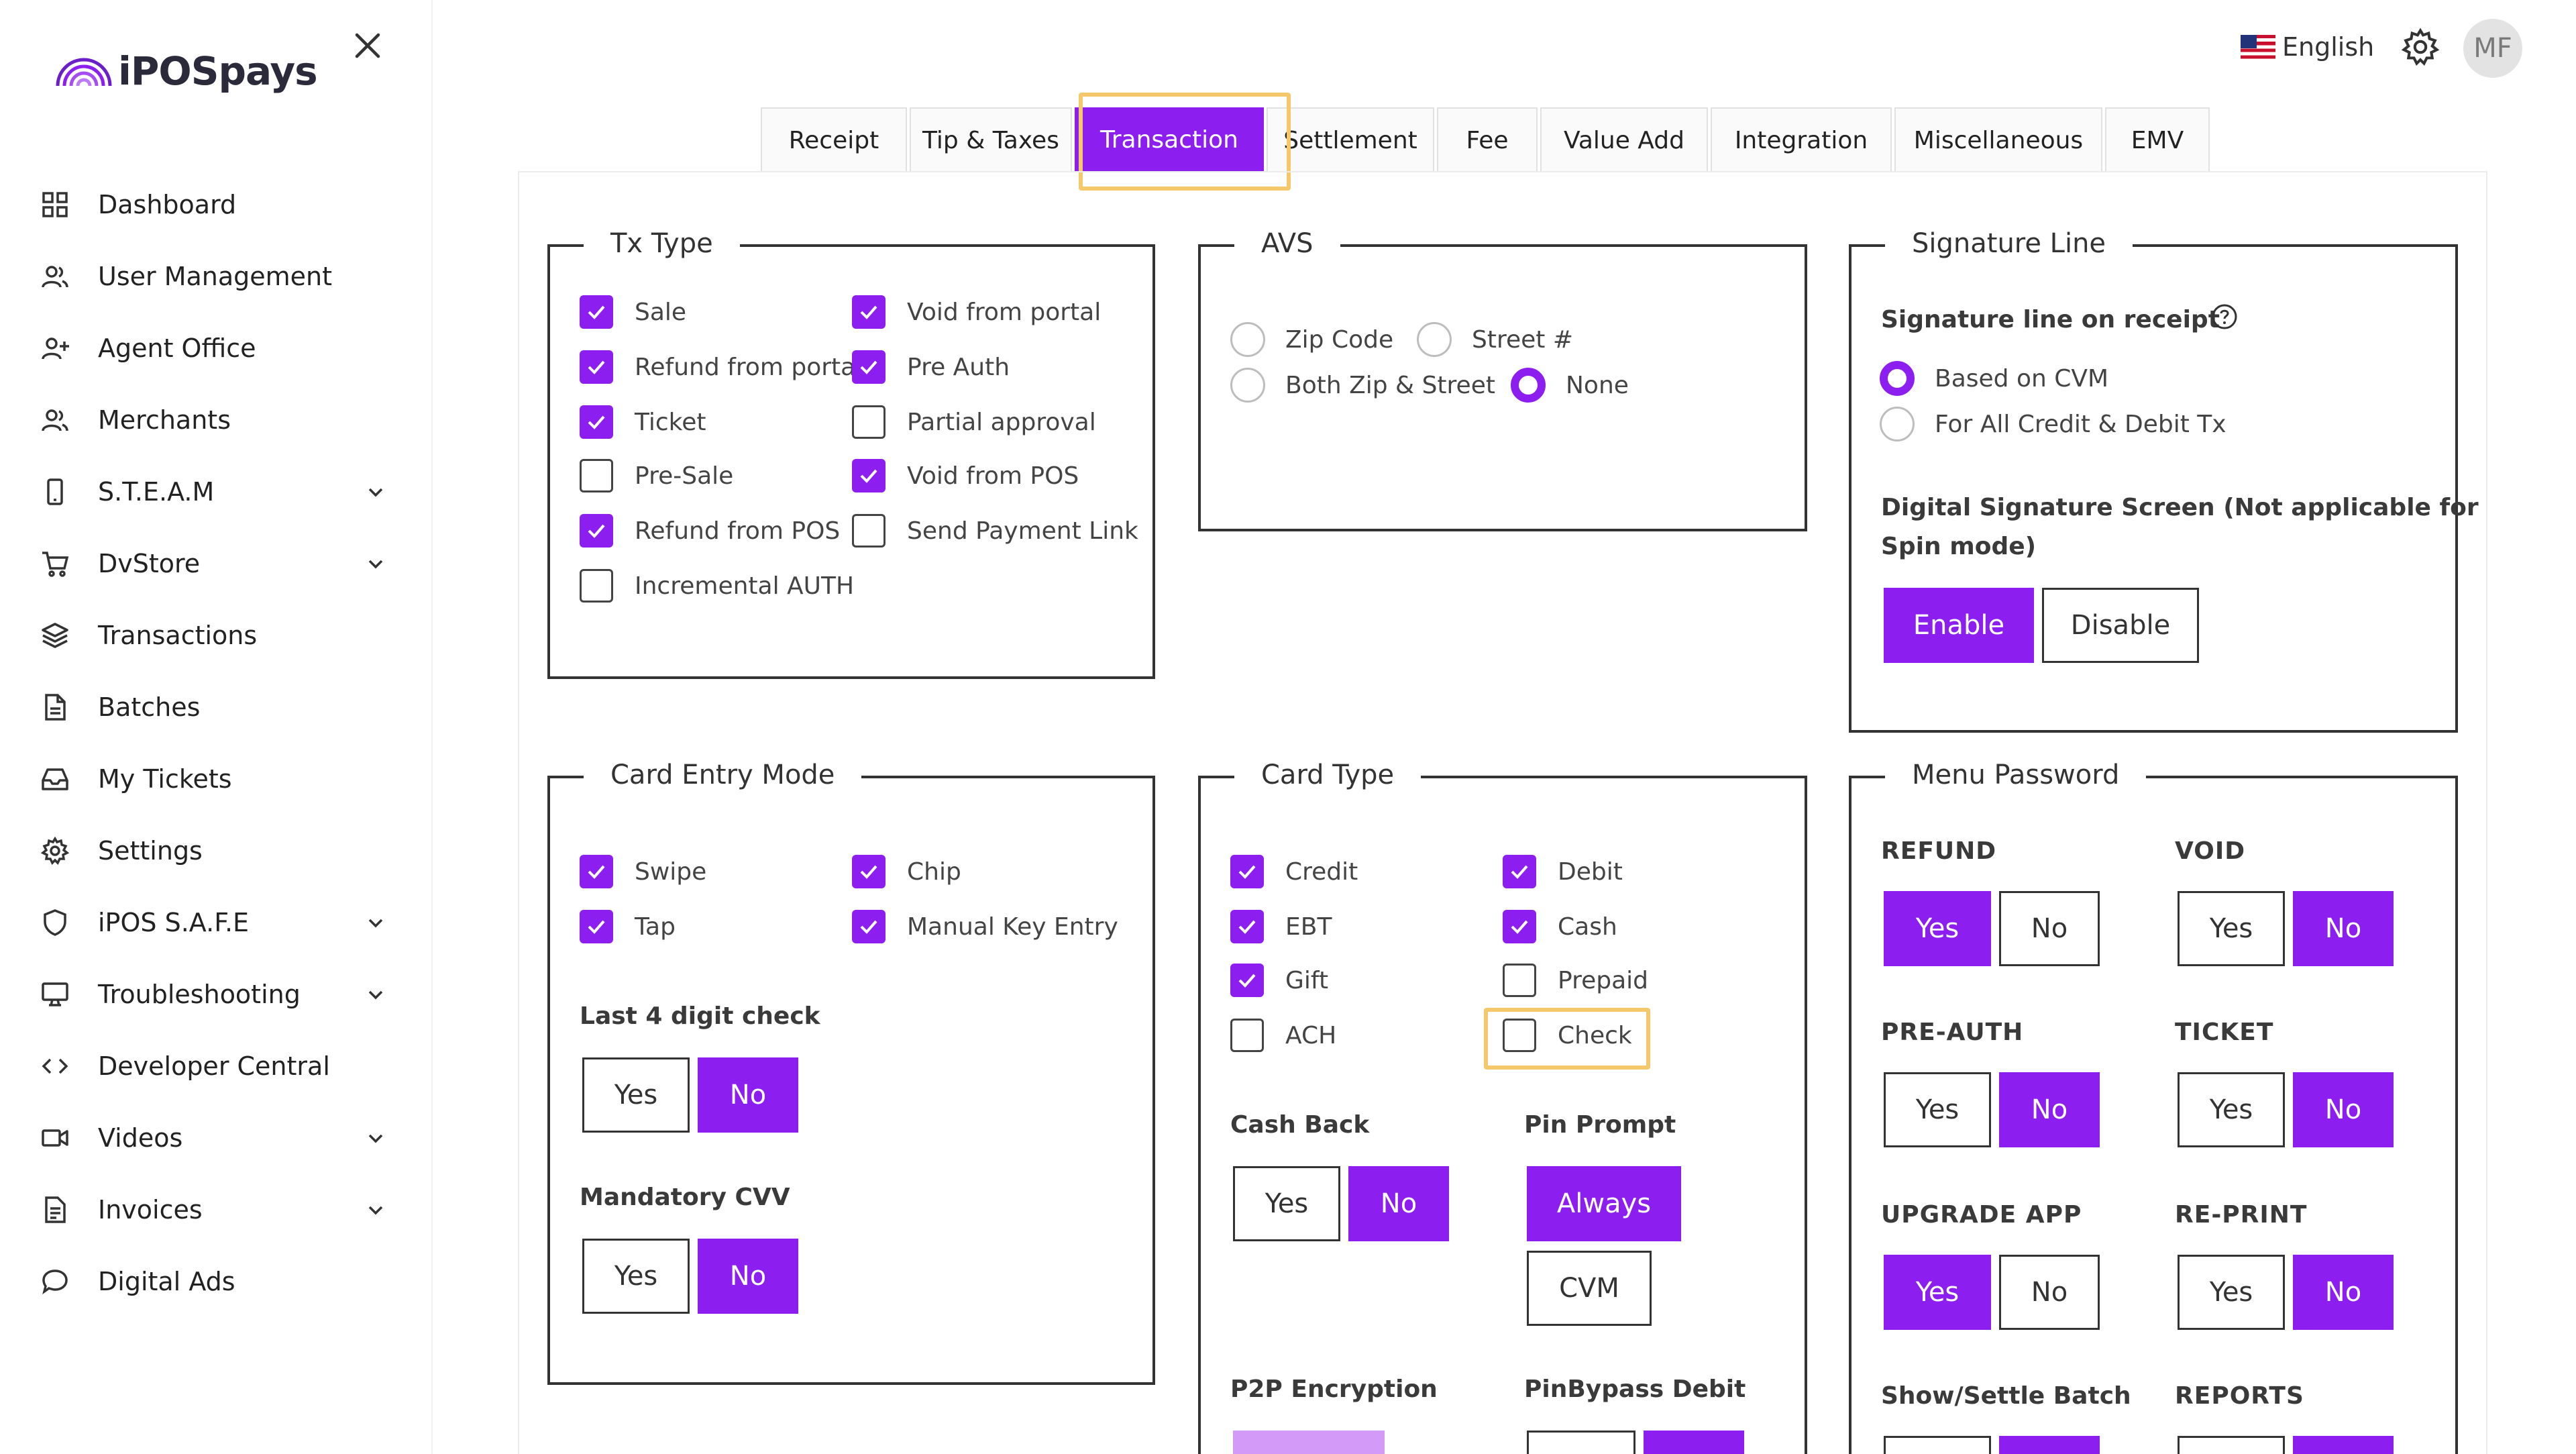 This screenshot has width=2576, height=1454. Describe the element at coordinates (2157, 140) in the screenshot. I see `tab-emv: EMV` at that location.